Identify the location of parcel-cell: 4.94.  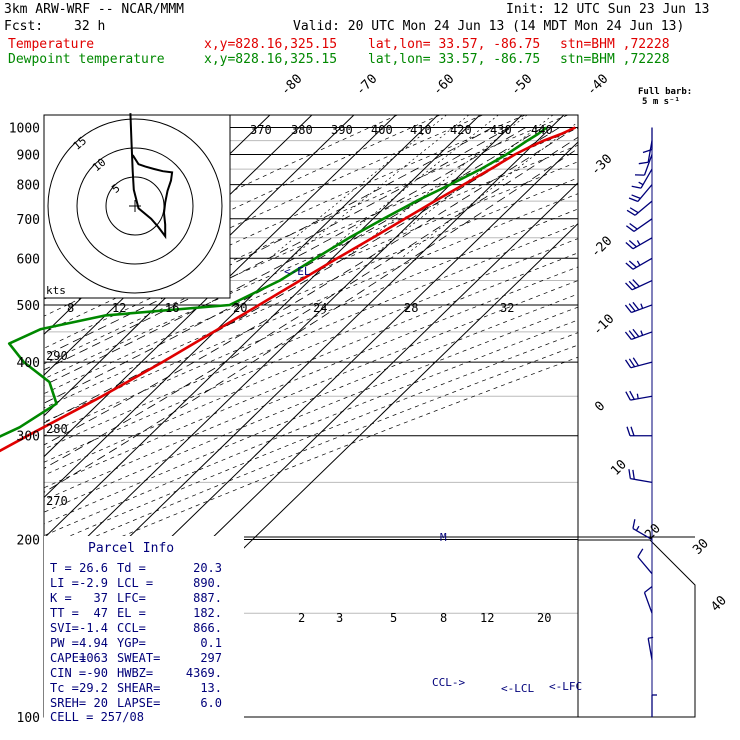
(93, 643).